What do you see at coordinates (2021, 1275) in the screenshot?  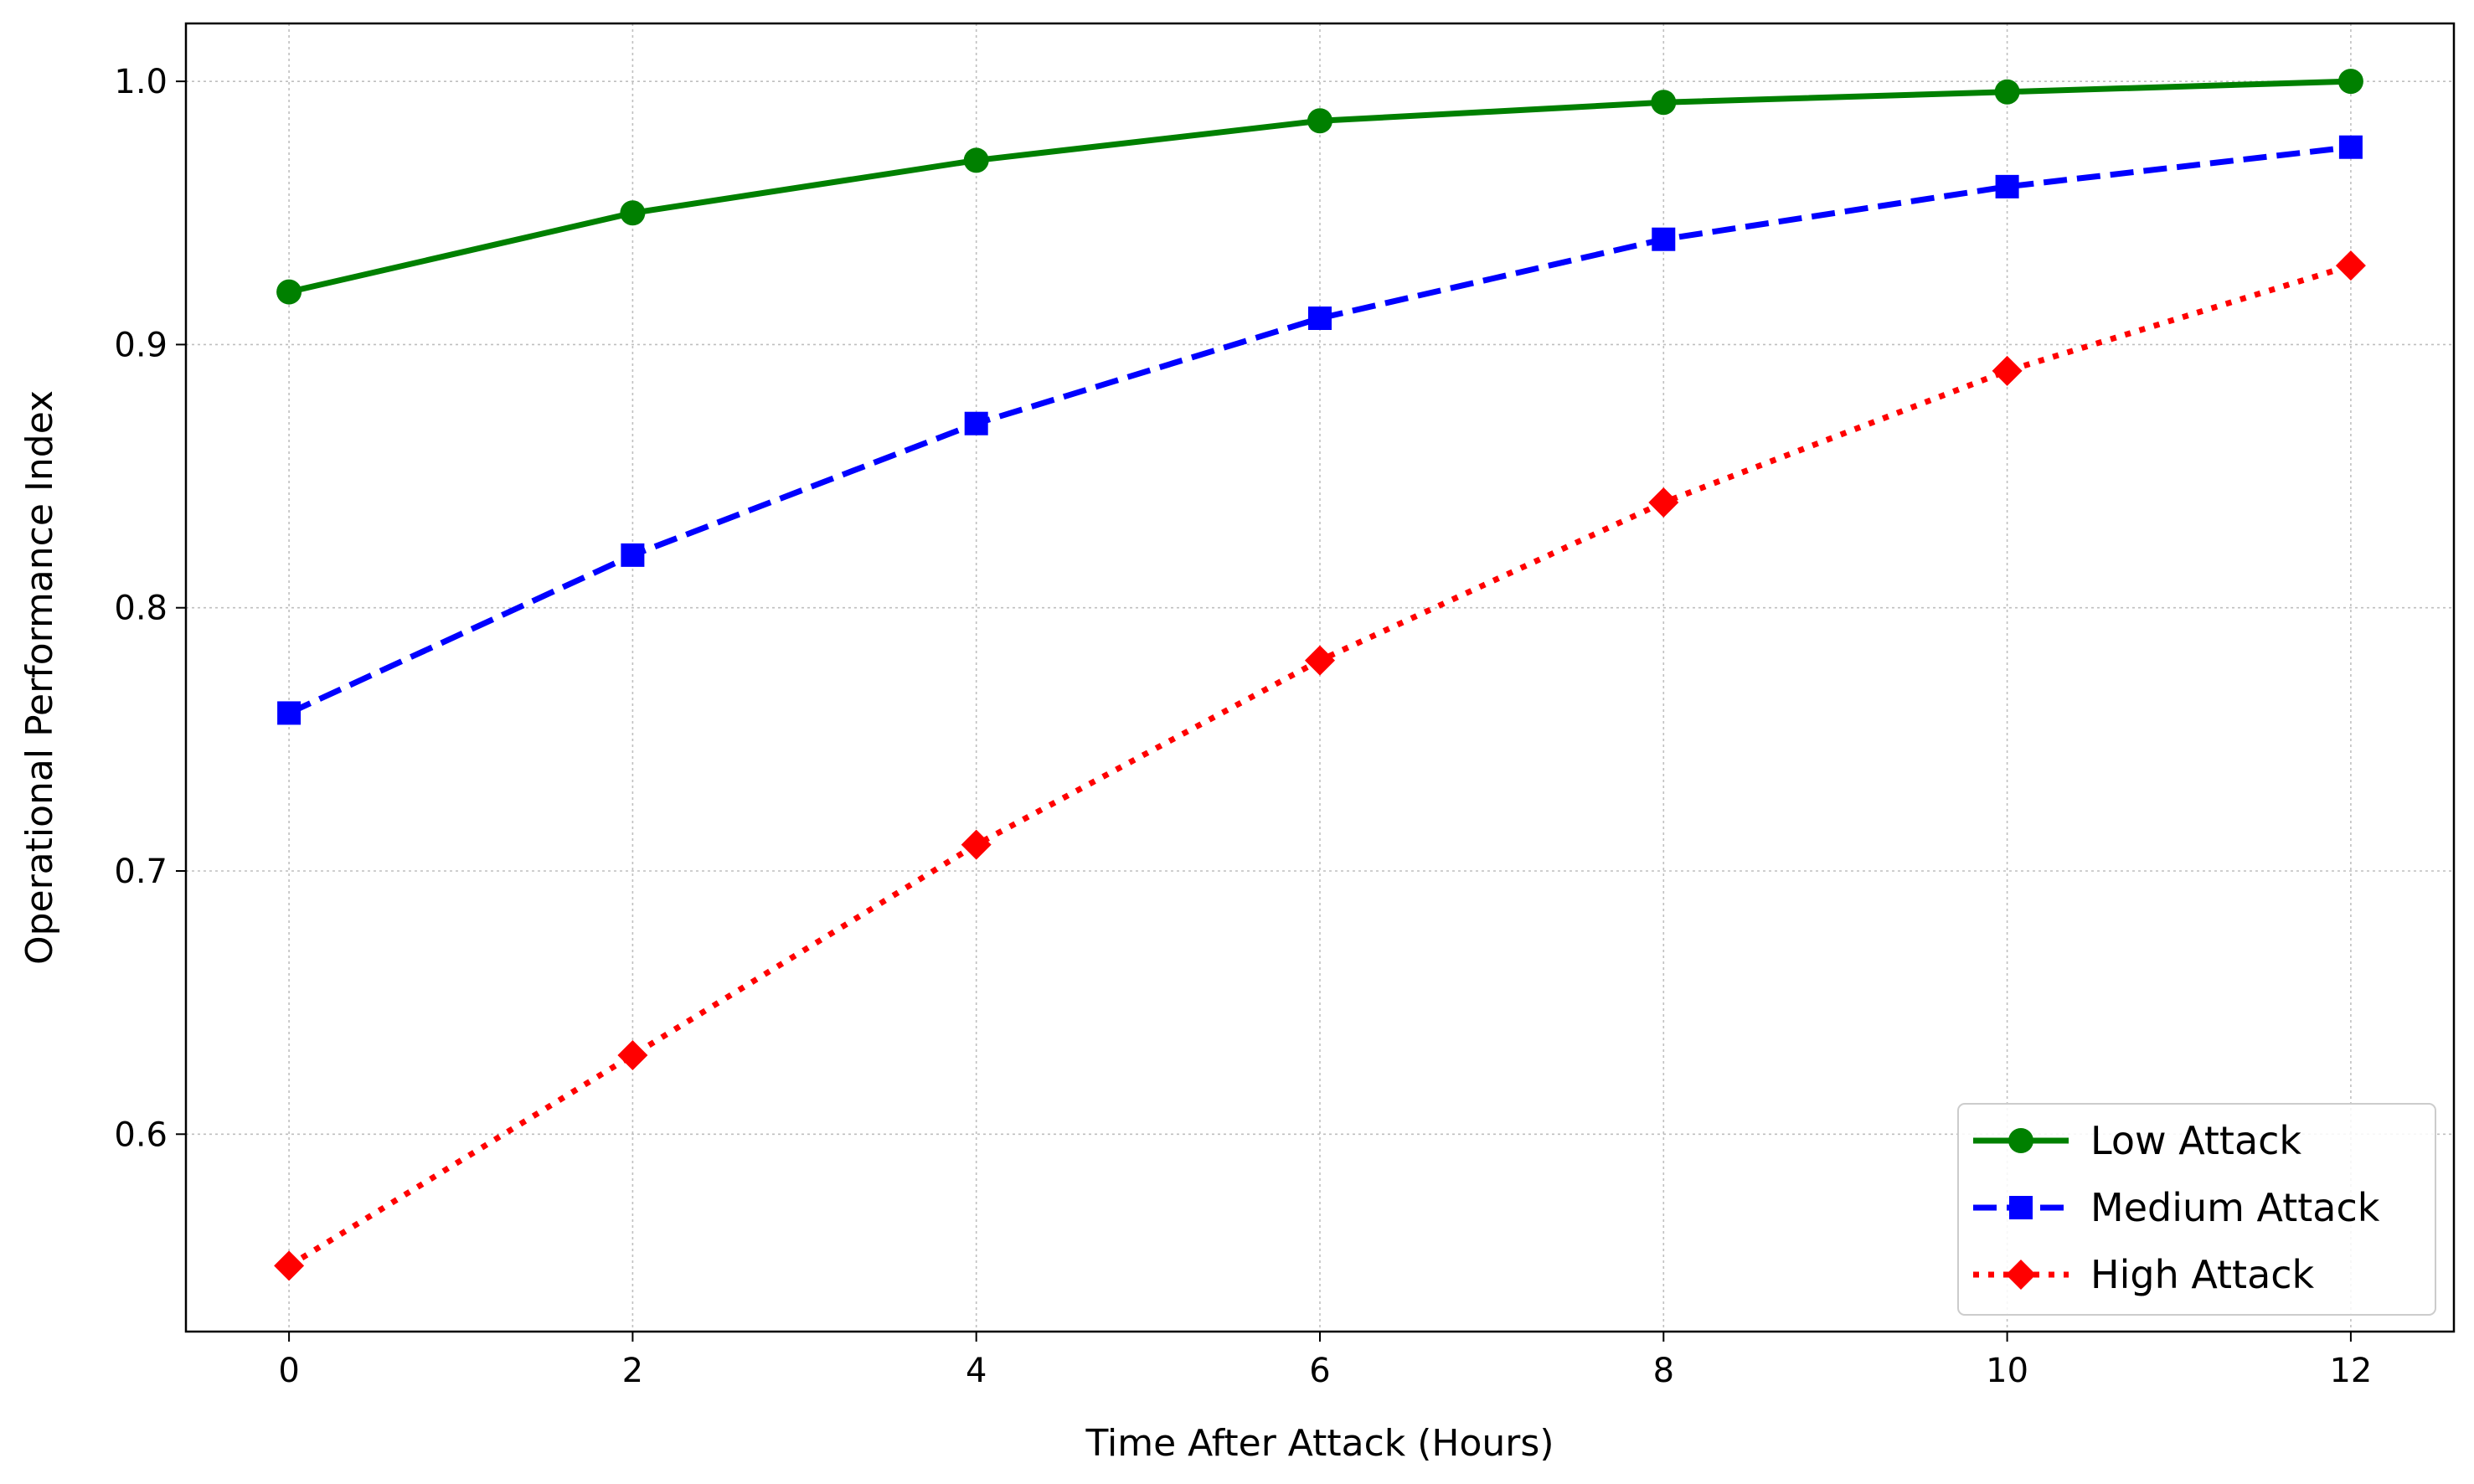 I see `legend-marker-high-attack` at bounding box center [2021, 1275].